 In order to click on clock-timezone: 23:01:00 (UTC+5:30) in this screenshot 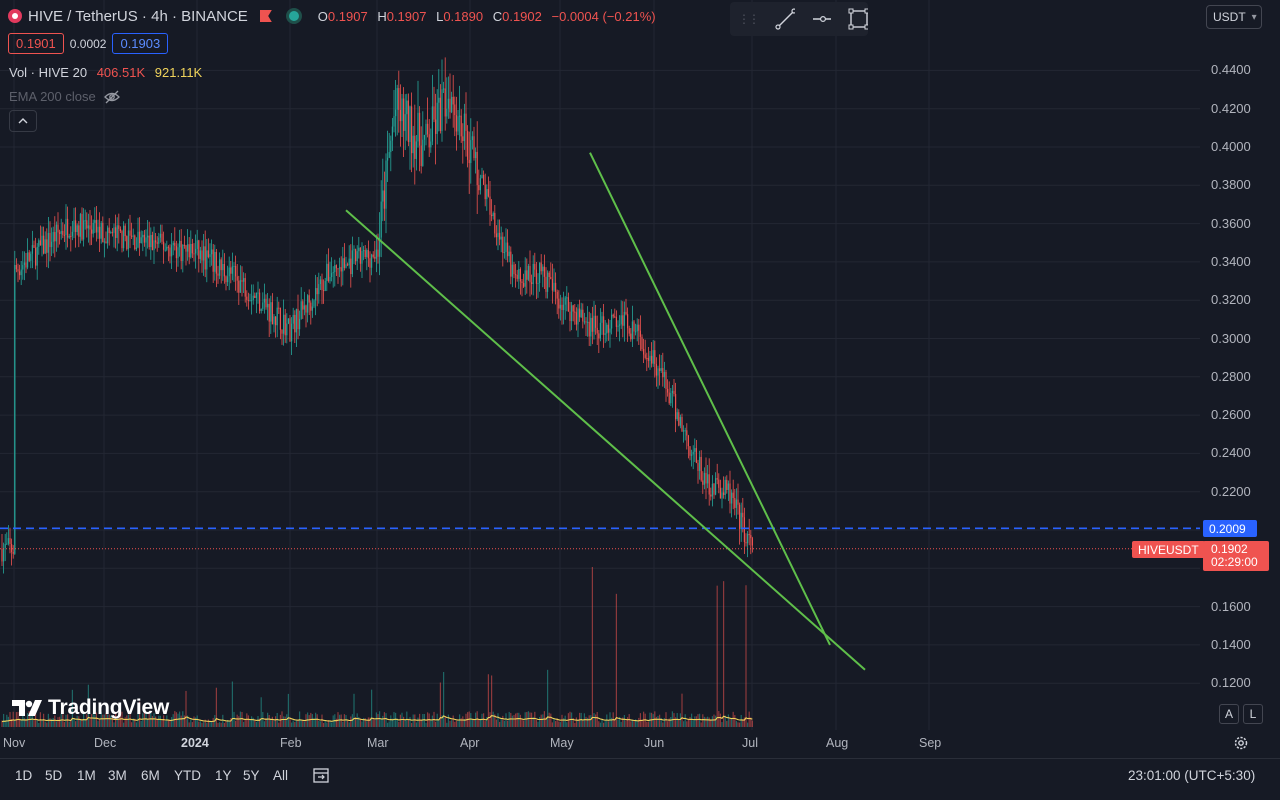, I will do `click(1192, 775)`.